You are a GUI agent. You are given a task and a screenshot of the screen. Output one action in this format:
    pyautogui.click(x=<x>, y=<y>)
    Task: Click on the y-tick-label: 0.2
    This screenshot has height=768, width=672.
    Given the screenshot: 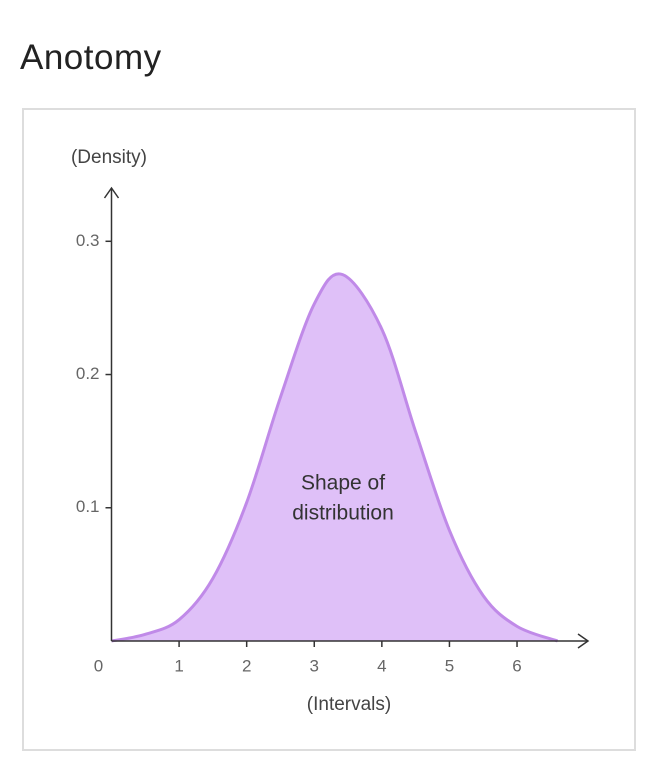 What is the action you would take?
    pyautogui.click(x=88, y=373)
    